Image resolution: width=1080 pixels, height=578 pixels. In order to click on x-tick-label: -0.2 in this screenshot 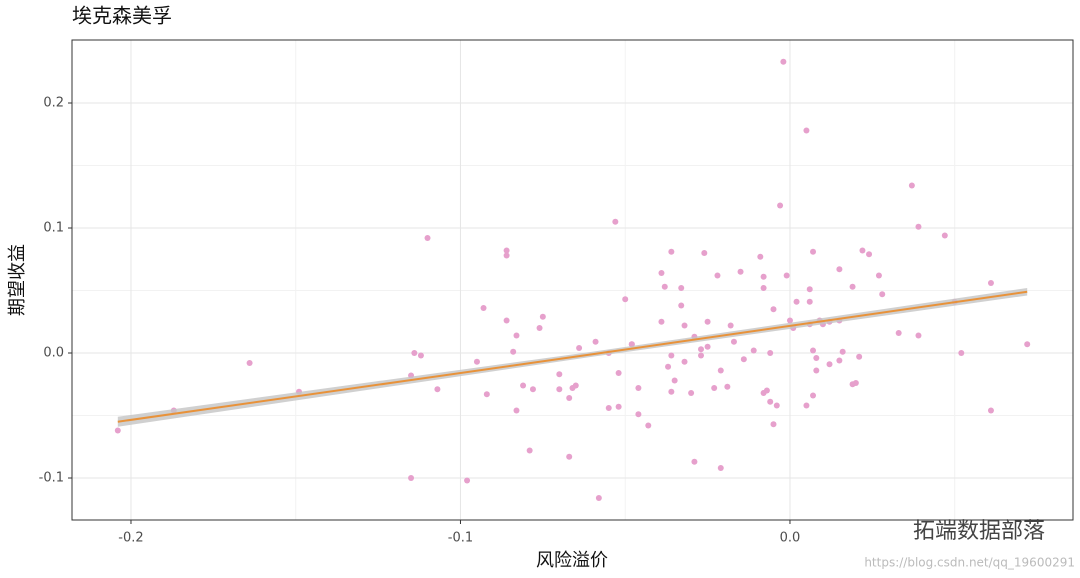, I will do `click(130, 538)`.